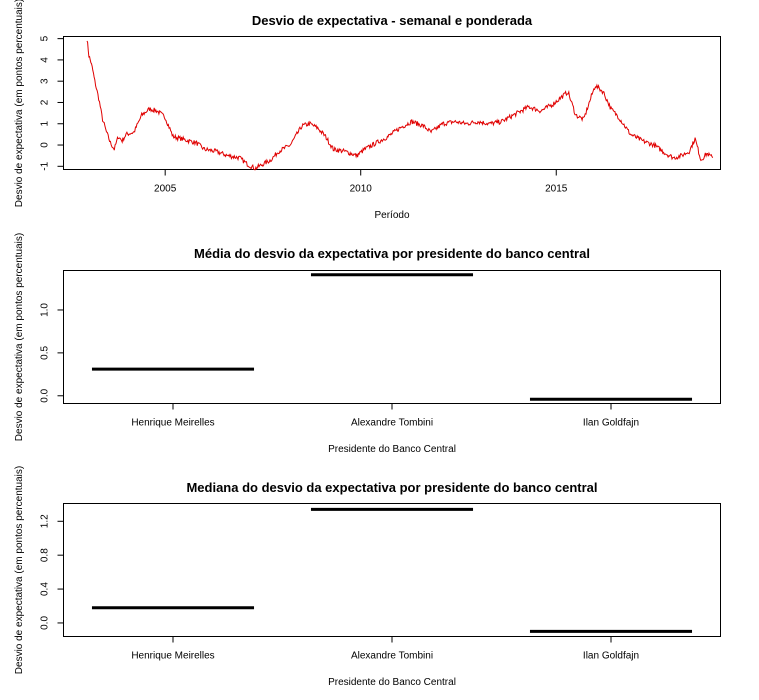 This screenshot has height=700, width=759. Describe the element at coordinates (45, 352) in the screenshot. I see `y-tick-label: 0.5` at that location.